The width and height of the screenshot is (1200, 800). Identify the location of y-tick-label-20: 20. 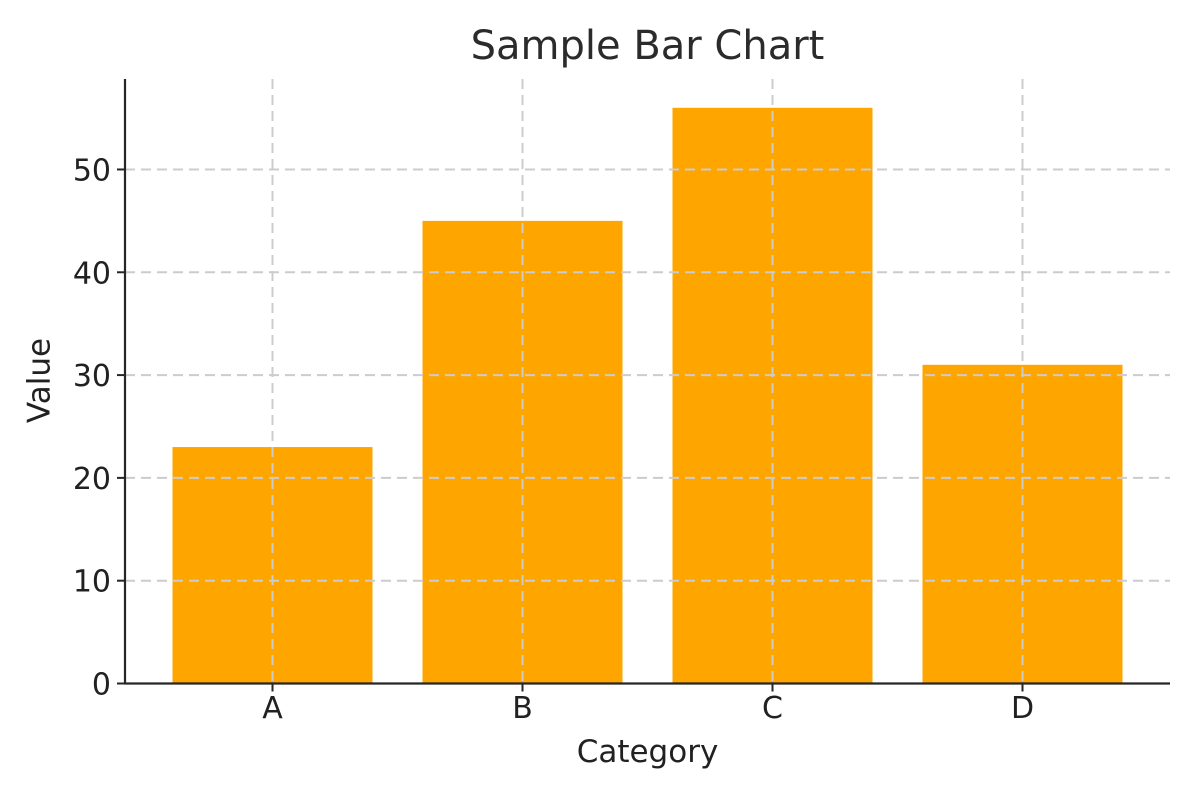
(92, 479).